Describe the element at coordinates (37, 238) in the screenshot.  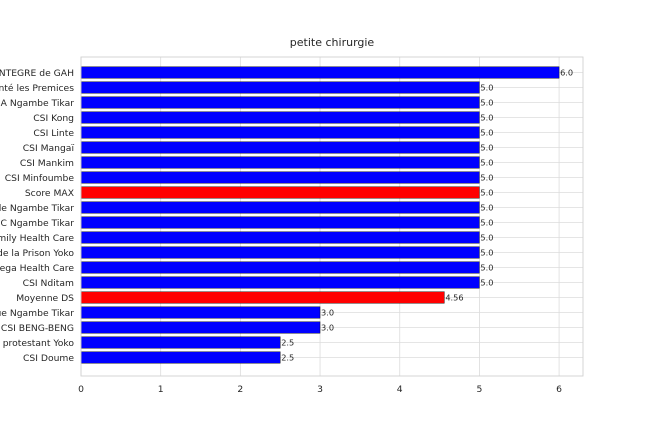
I see `category-label: Family Health Care` at that location.